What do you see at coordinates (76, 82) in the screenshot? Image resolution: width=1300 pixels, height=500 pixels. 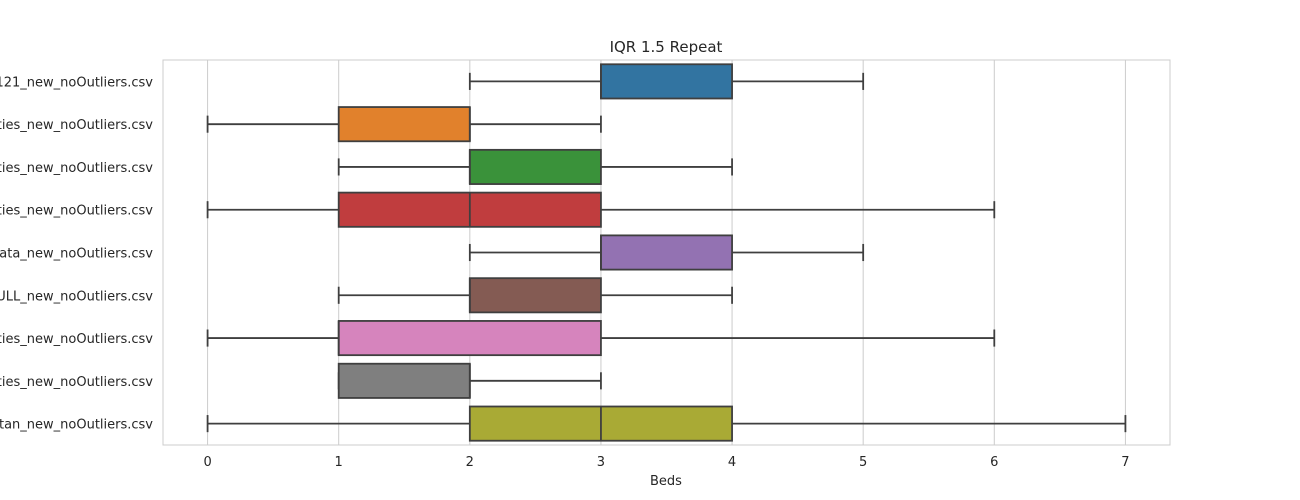 I see `y-tick-label: 121_new_noOutliers.csv` at bounding box center [76, 82].